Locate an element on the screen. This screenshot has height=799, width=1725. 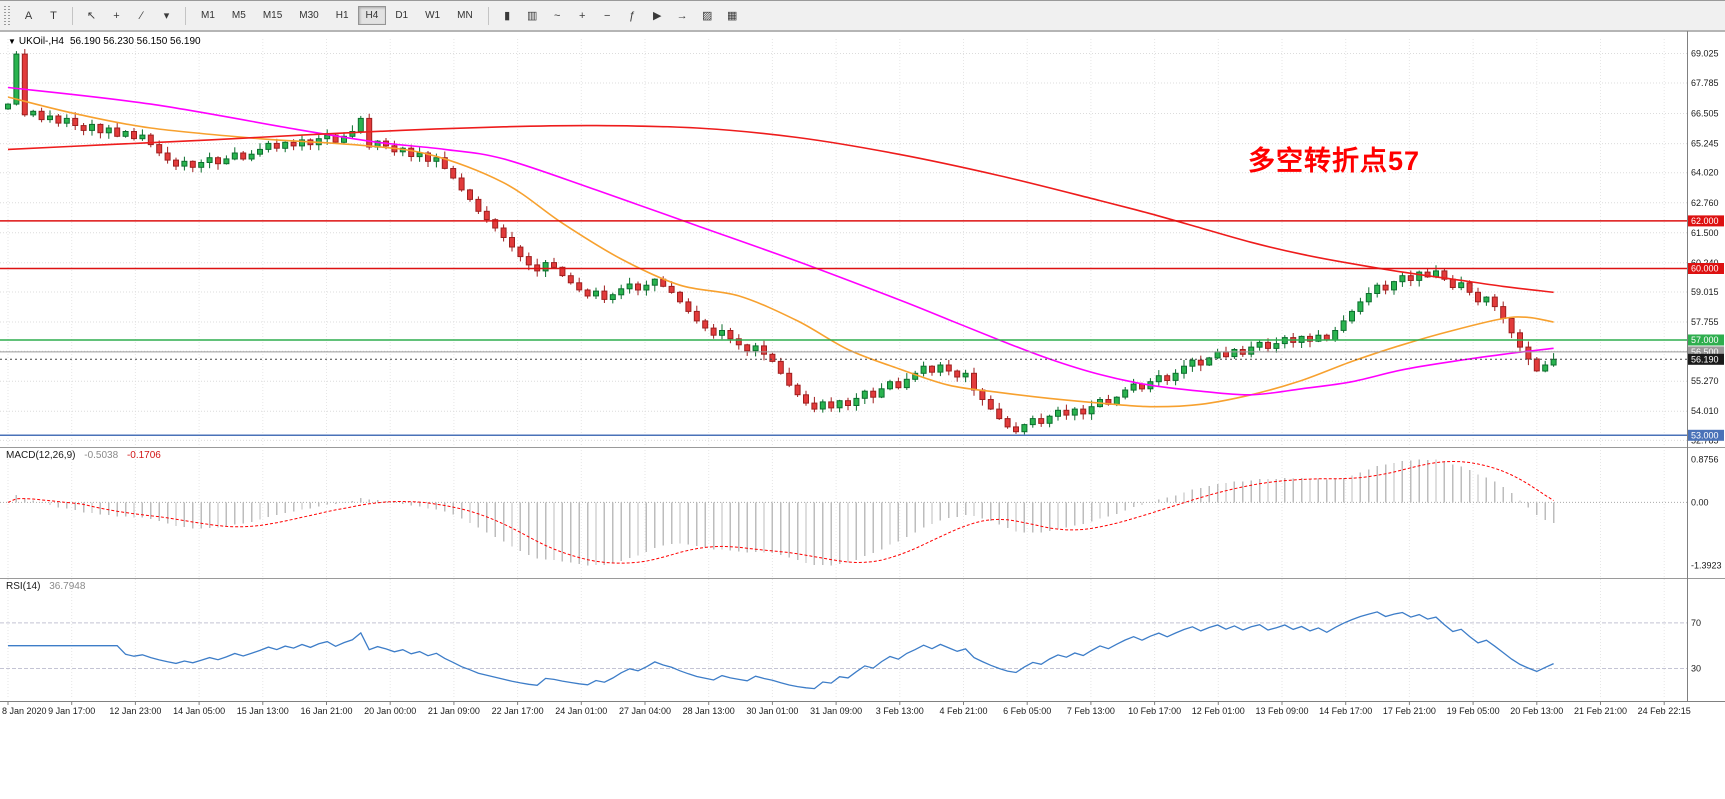
timeframe-m15: M15 is located at coordinates (272, 15).